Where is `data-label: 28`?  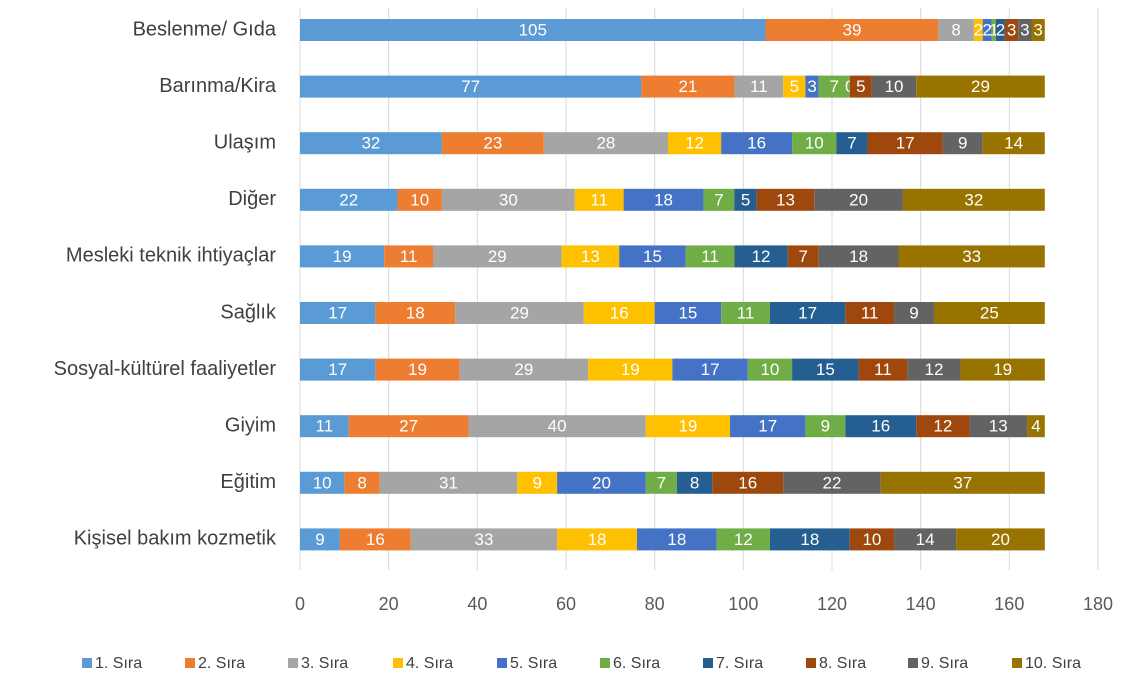
data-label: 28 is located at coordinates (605, 143).